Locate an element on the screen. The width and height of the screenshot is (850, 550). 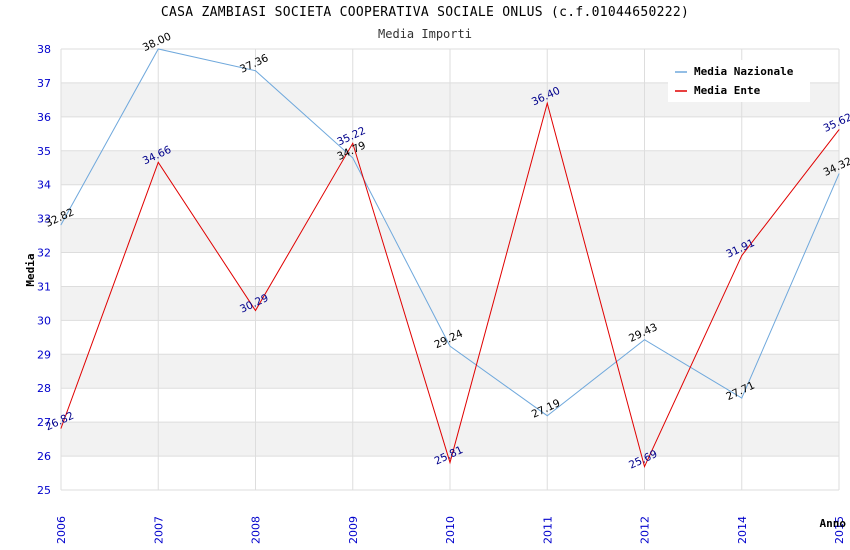
x-tick-label: 2012 is located at coordinates (645, 530).